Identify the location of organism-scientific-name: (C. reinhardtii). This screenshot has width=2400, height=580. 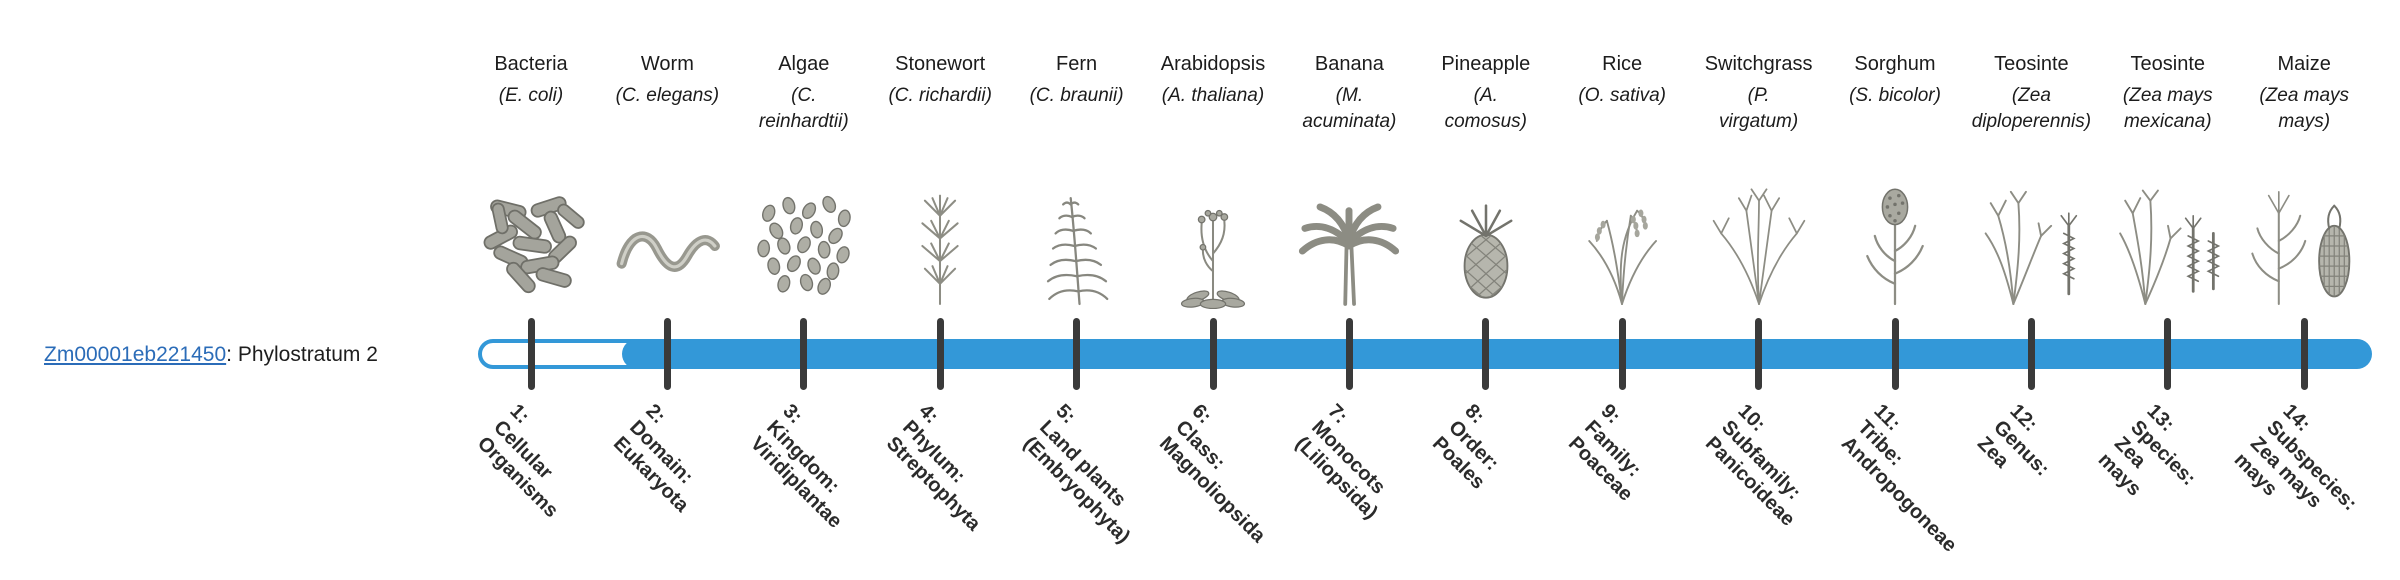
(803, 108).